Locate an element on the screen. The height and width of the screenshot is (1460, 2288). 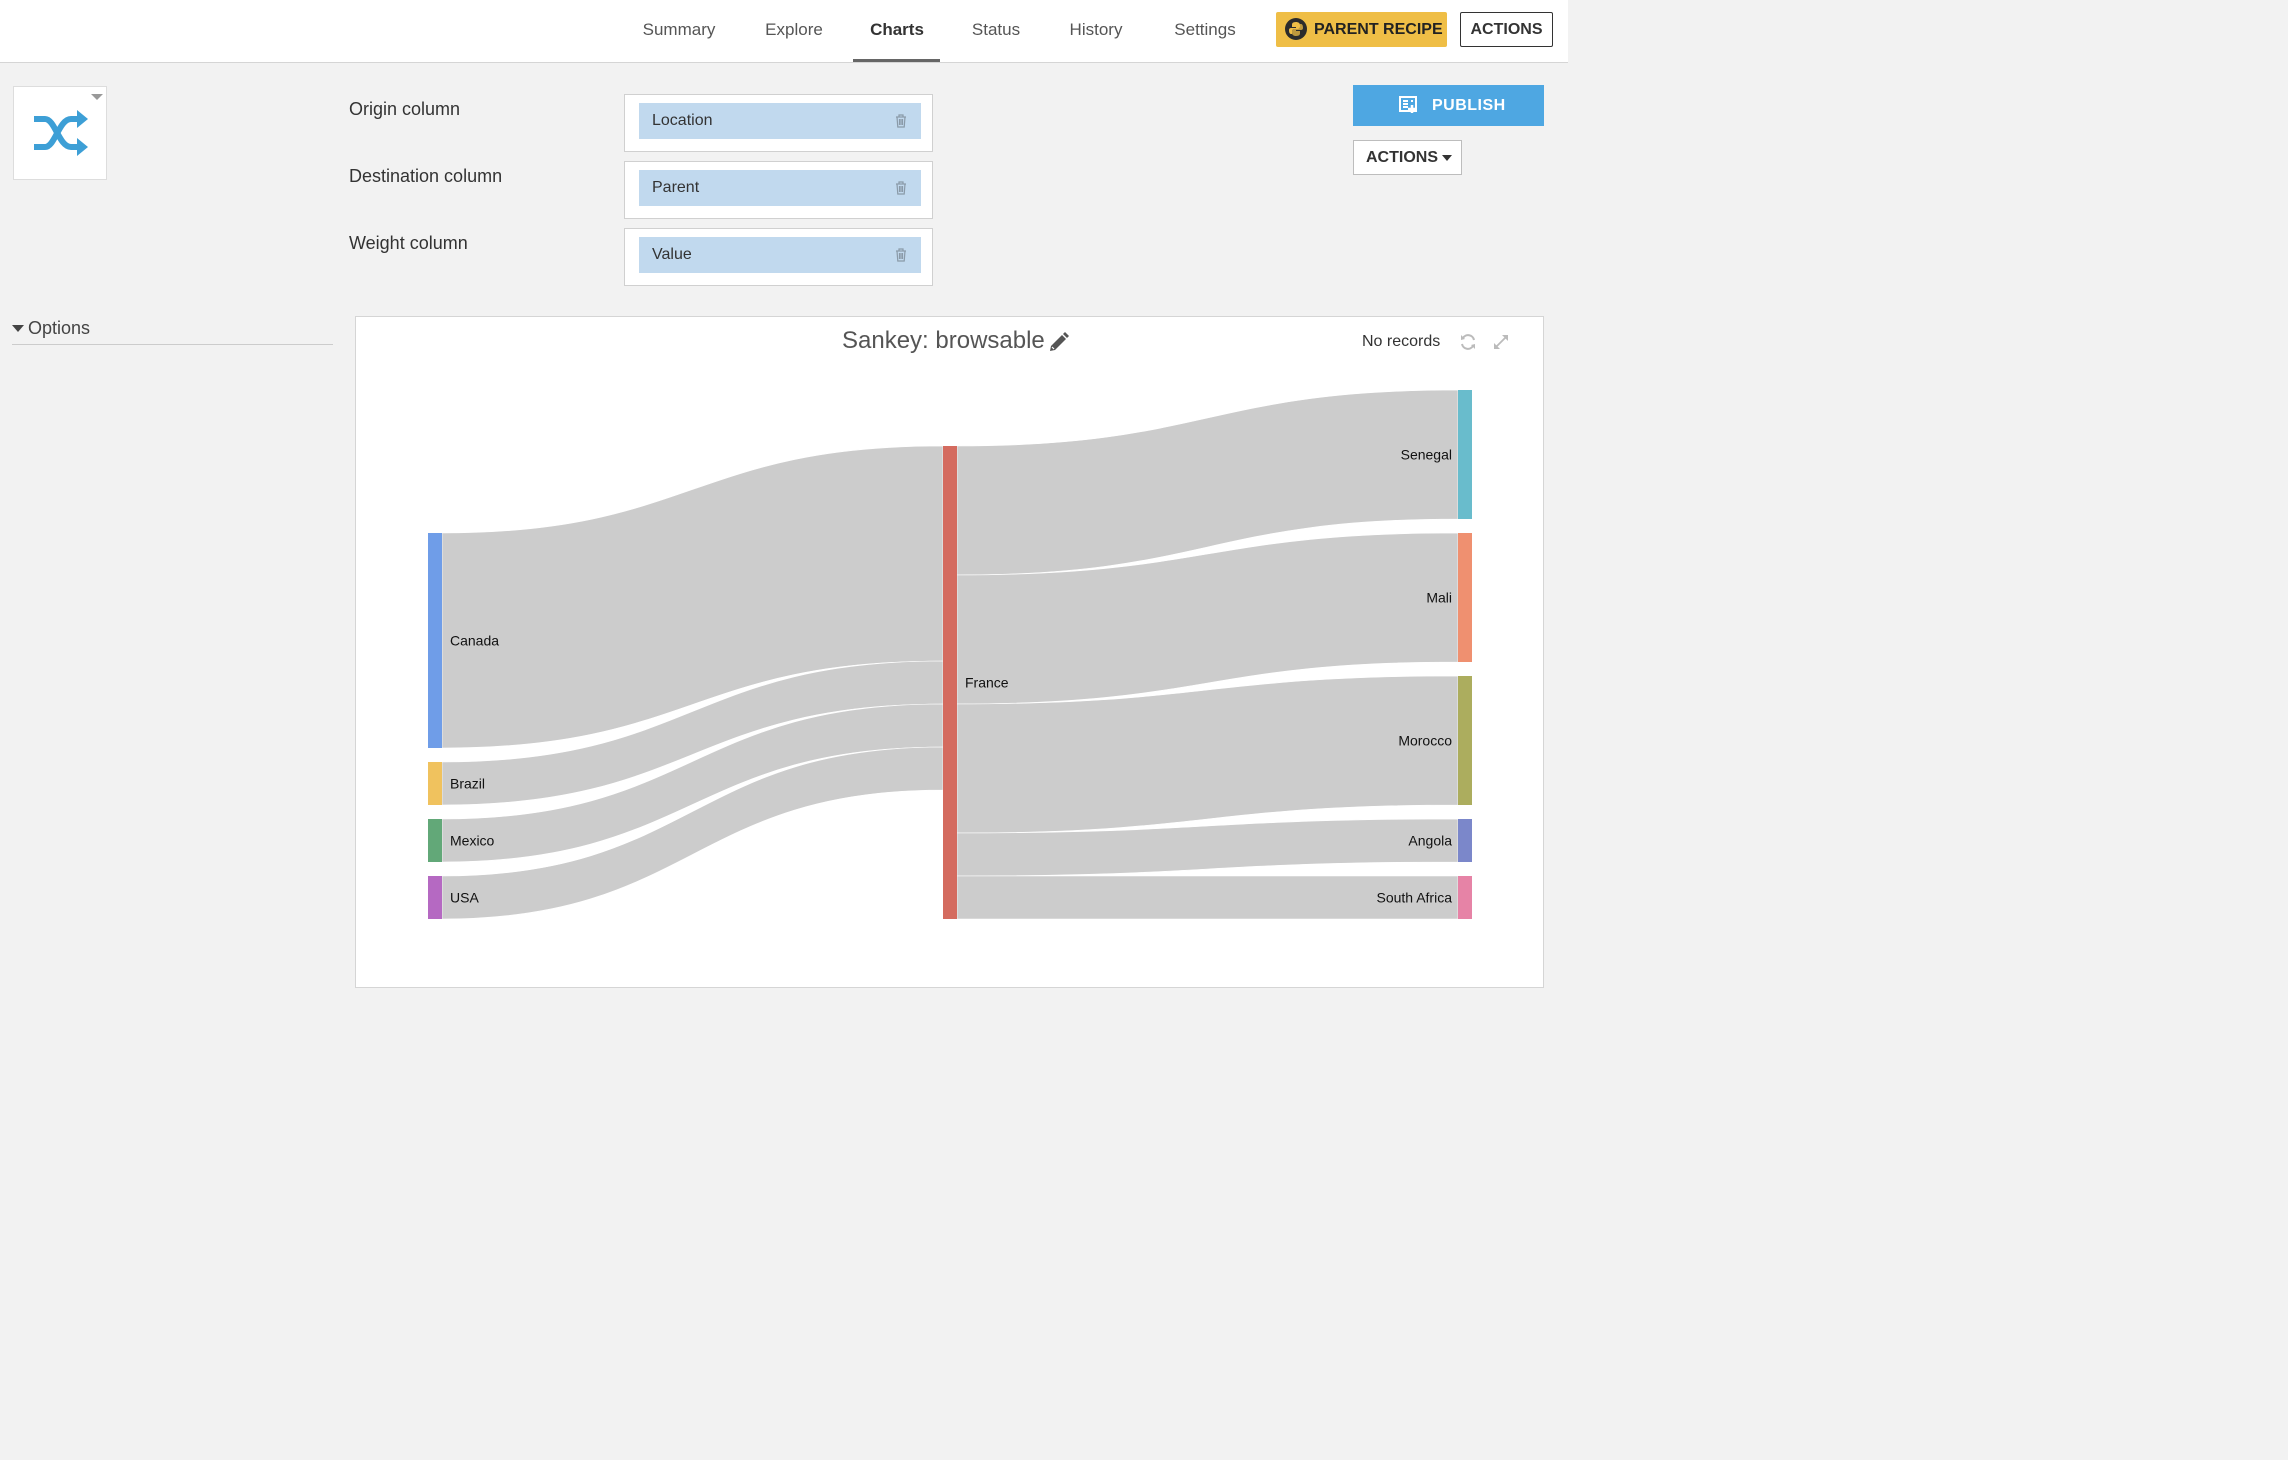
python-icon is located at coordinates (1296, 29).